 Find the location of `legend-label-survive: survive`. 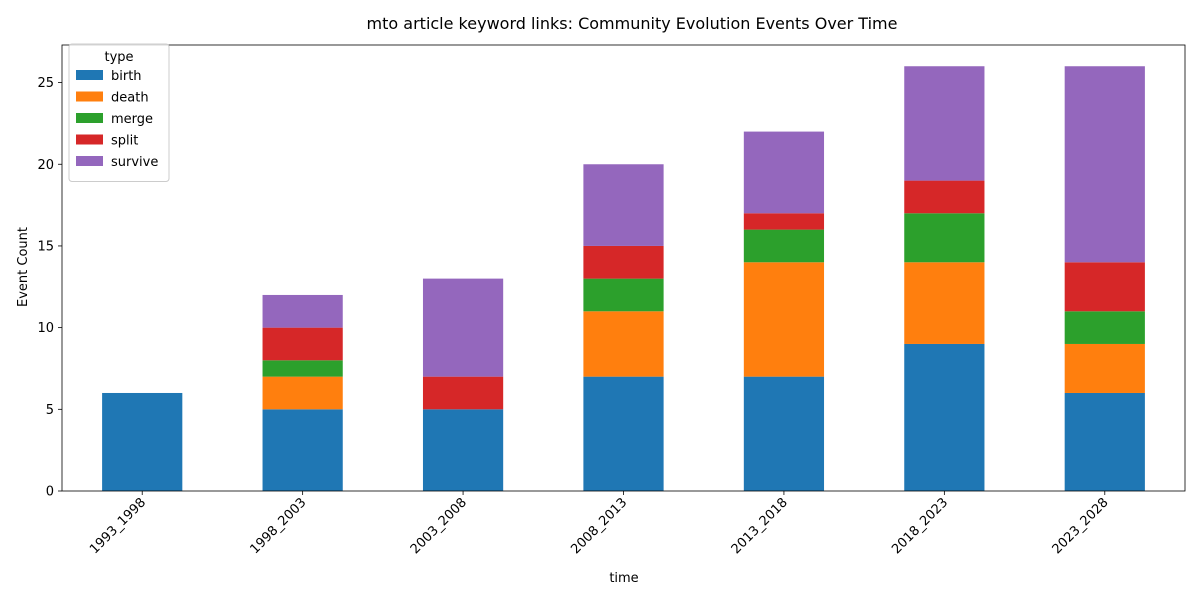

legend-label-survive: survive is located at coordinates (134, 162).